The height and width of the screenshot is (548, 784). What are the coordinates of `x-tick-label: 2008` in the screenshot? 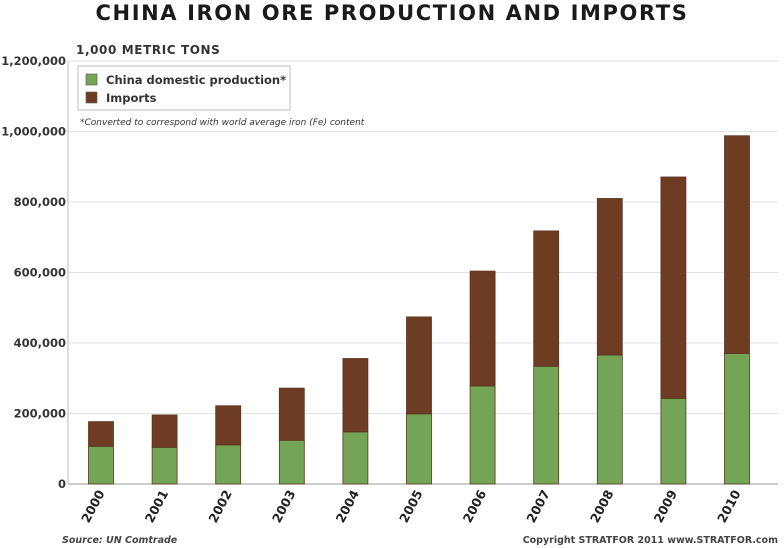 It's located at (602, 506).